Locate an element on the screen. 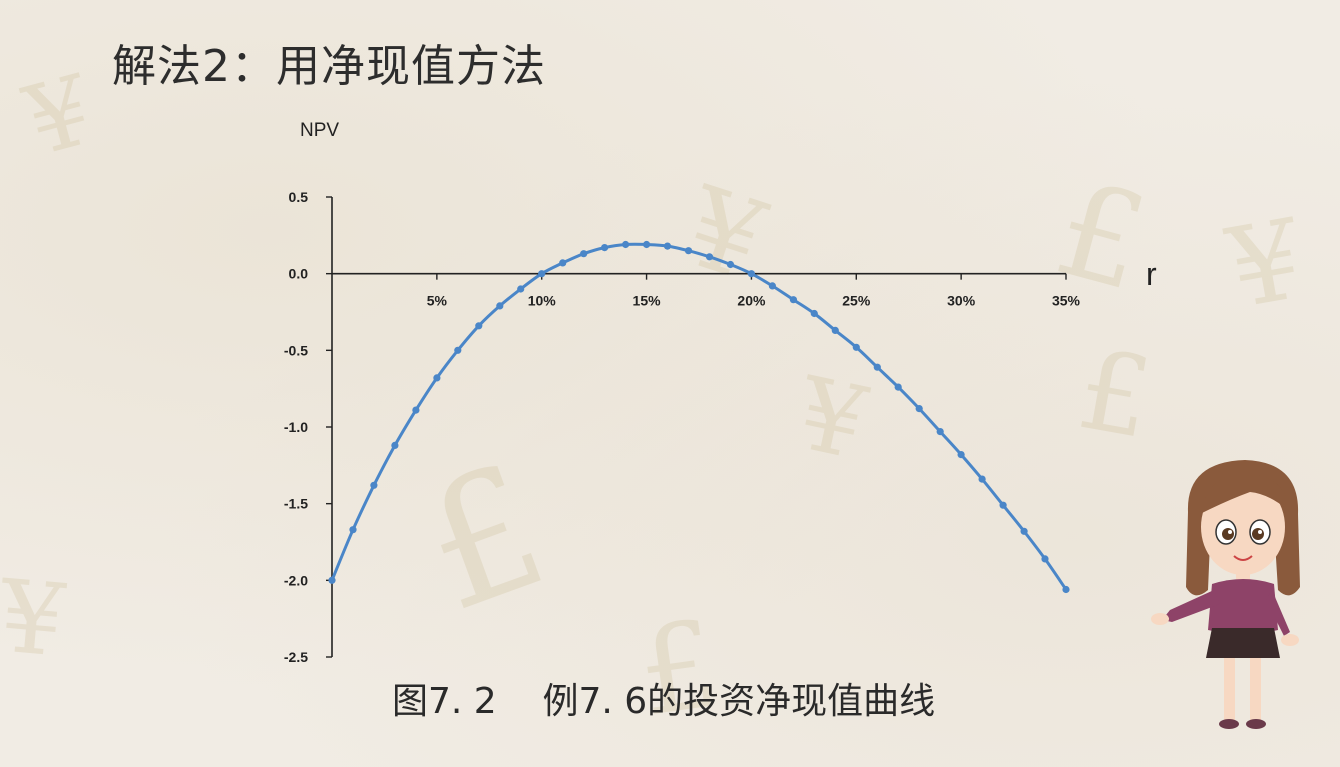 This screenshot has height=767, width=1340. presenter-illustration is located at coordinates (1225, 594).